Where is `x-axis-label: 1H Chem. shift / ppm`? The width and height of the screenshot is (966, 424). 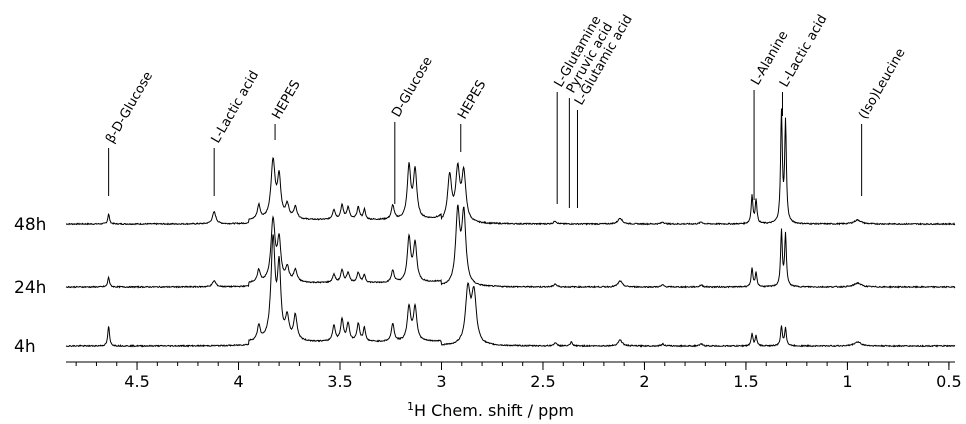 x-axis-label: 1H Chem. shift / ppm is located at coordinates (490, 410).